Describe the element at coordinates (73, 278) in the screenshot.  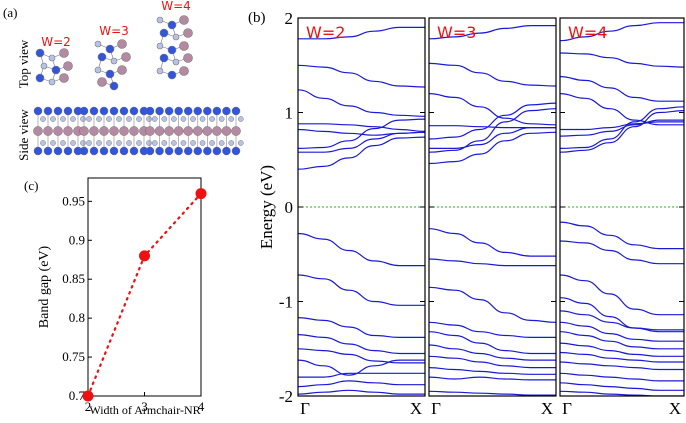
I see `band-gap-ytick-label-3: 0.85` at that location.